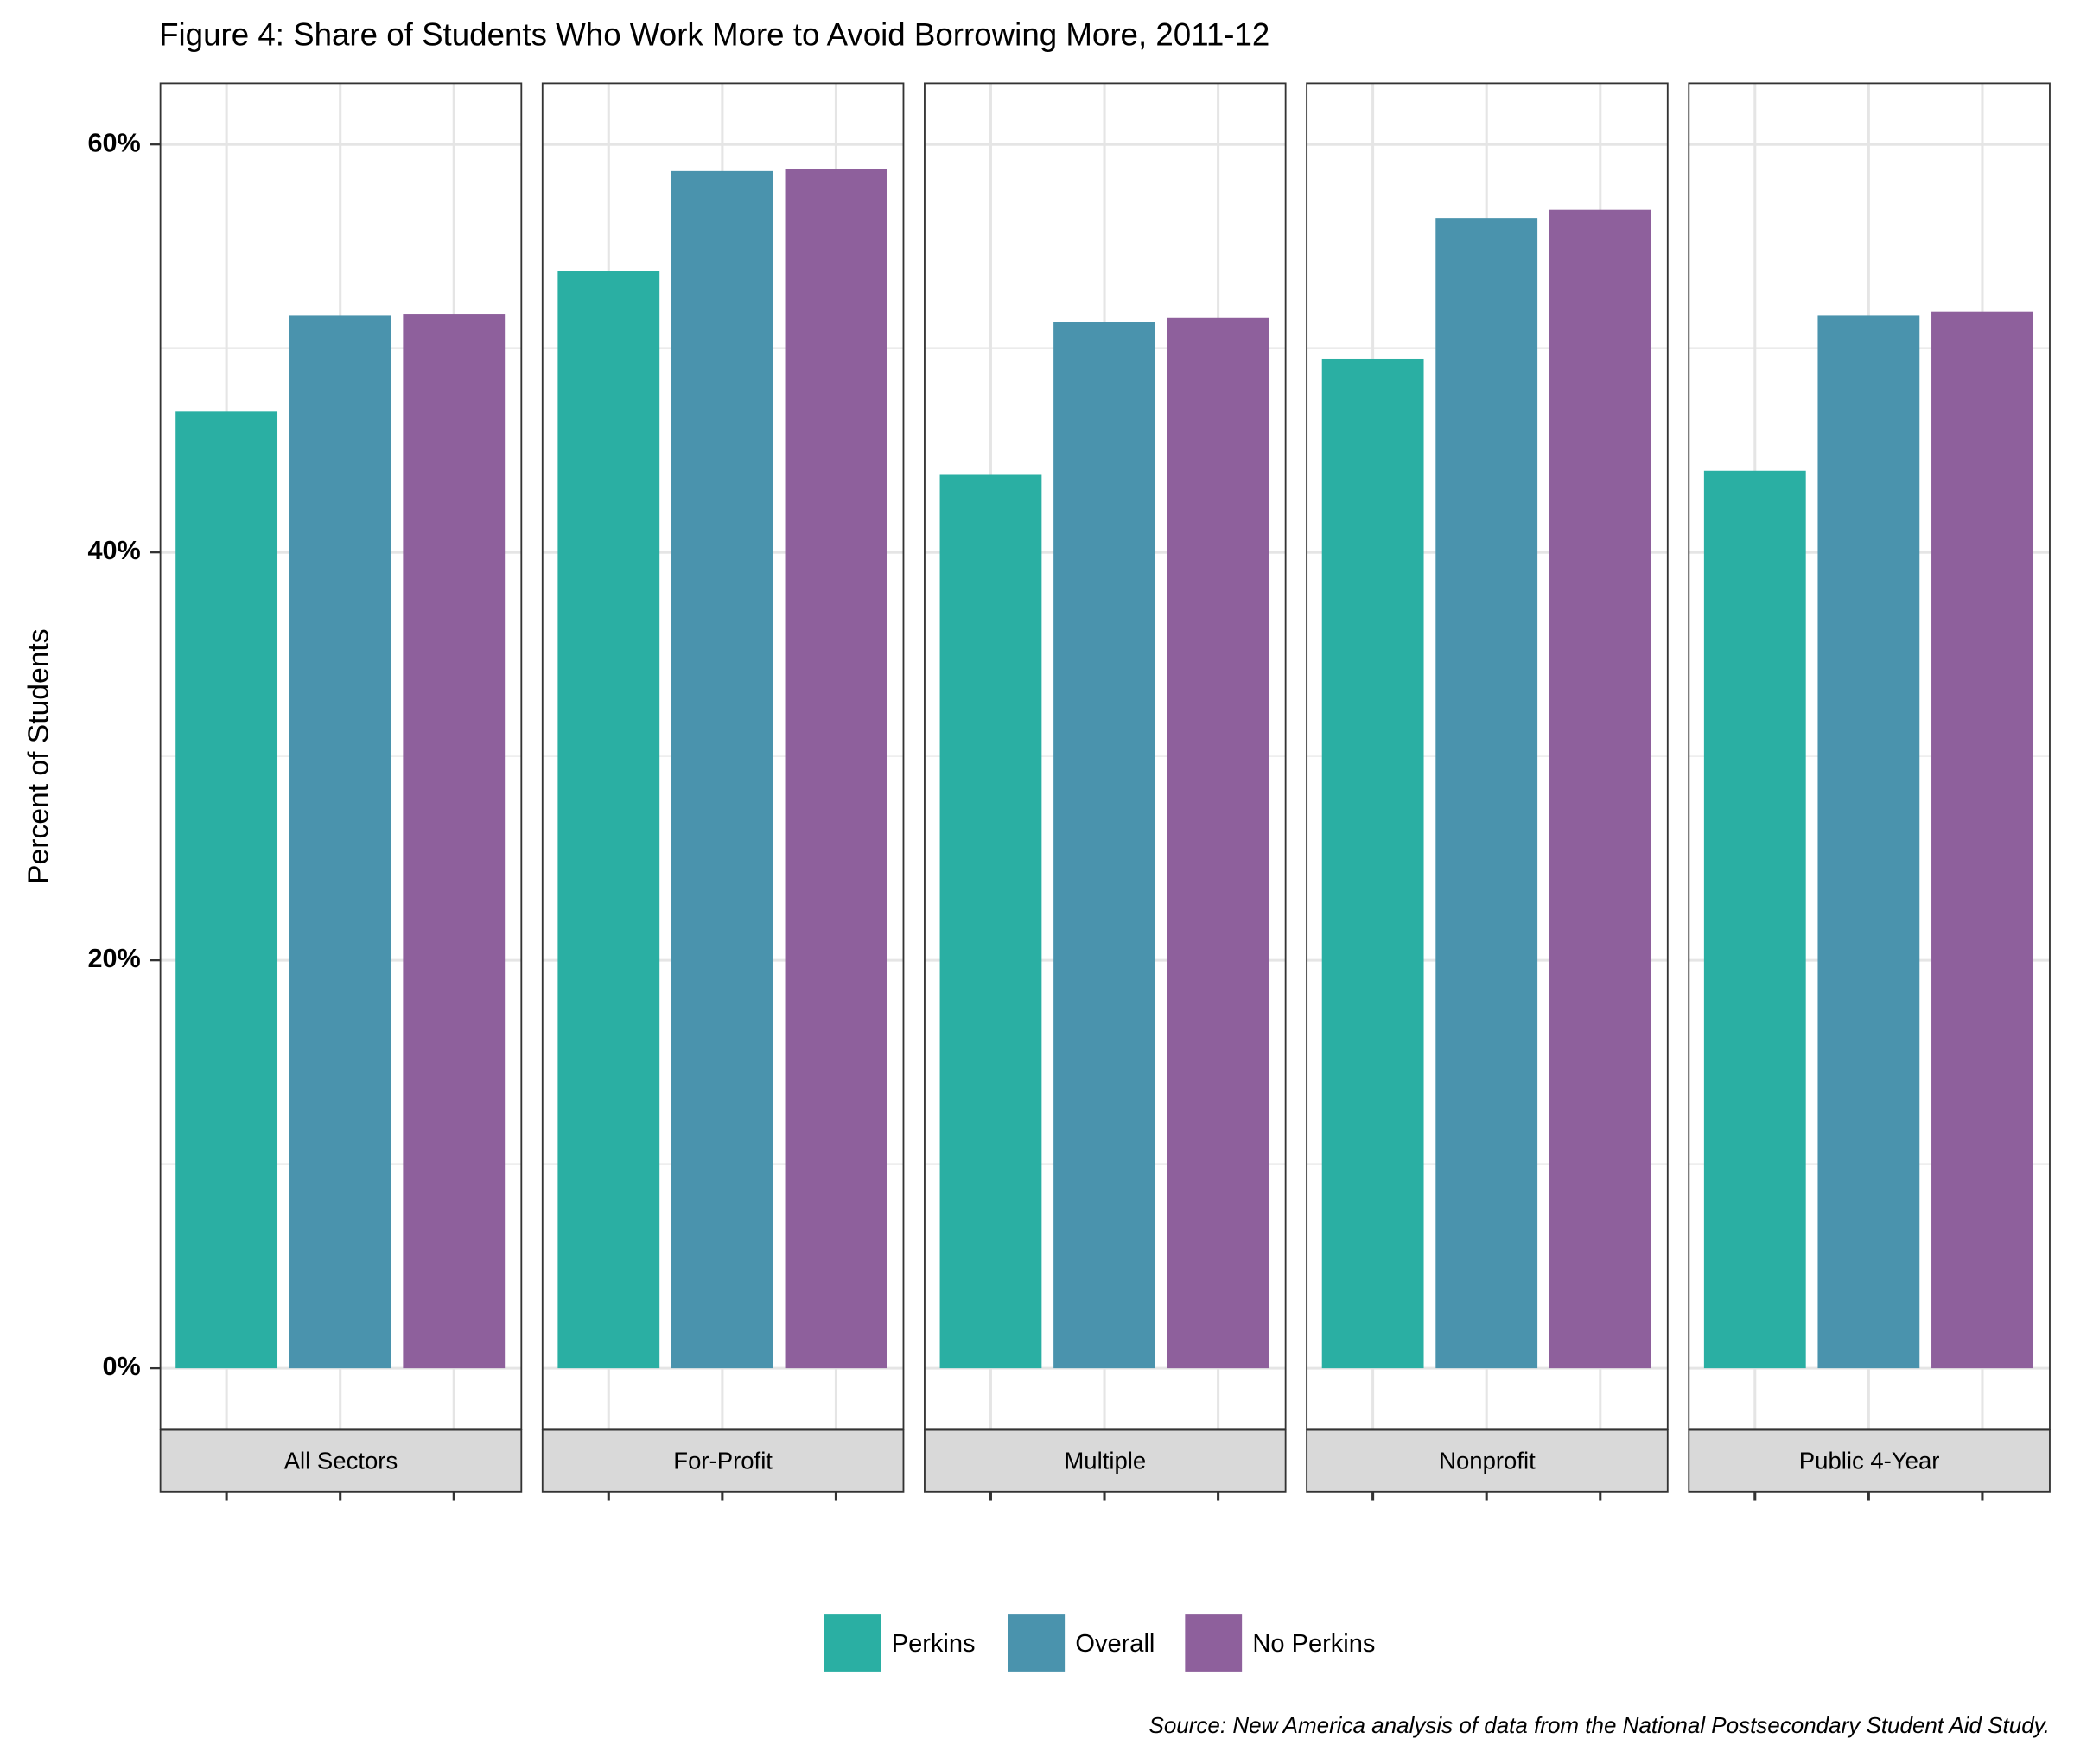 The width and height of the screenshot is (2074, 1764). Describe the element at coordinates (934, 1644) in the screenshot. I see `legend-label: Perkins` at that location.